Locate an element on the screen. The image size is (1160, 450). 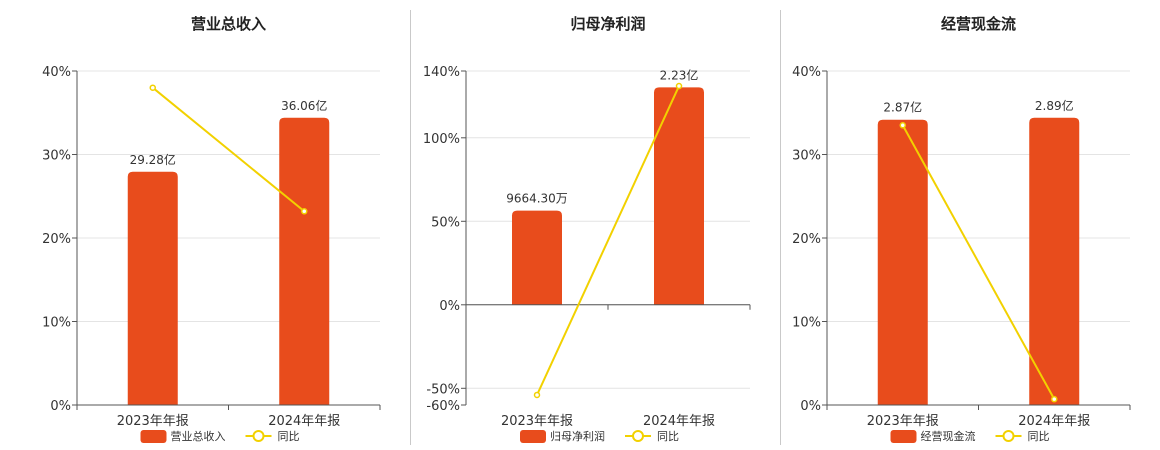
bar-value-label: 36.06亿 is located at coordinates (304, 105).